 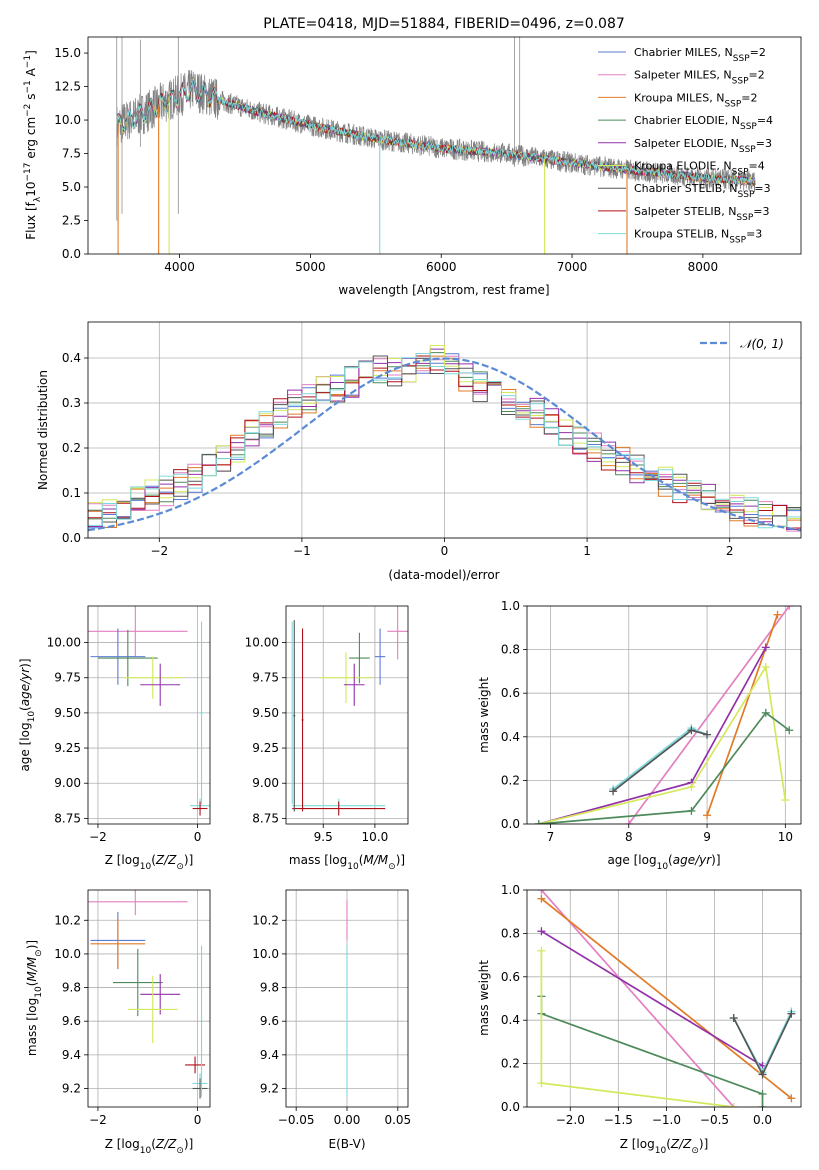 What do you see at coordinates (441, 267) in the screenshot?
I see `x-tick-label: 6000` at bounding box center [441, 267].